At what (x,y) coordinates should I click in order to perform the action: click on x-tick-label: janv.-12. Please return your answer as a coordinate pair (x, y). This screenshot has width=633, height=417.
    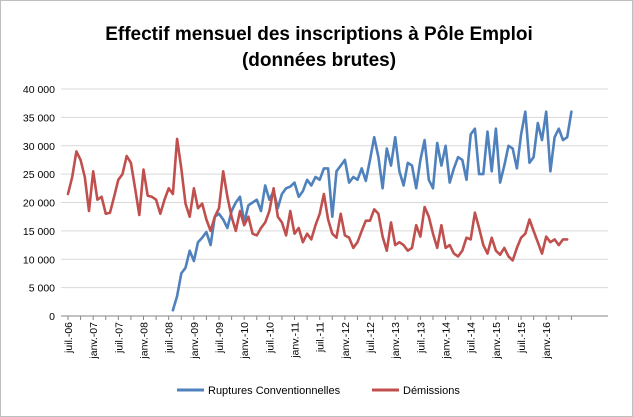
    Looking at the image, I should click on (346, 341).